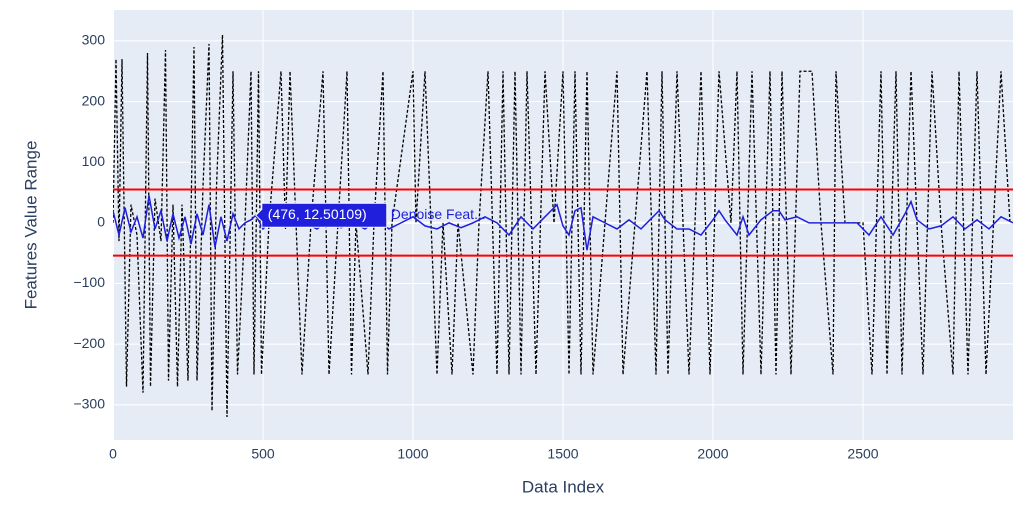 This screenshot has width=1023, height=507. Describe the element at coordinates (89, 282) in the screenshot. I see `y-tick-label: −100` at that location.